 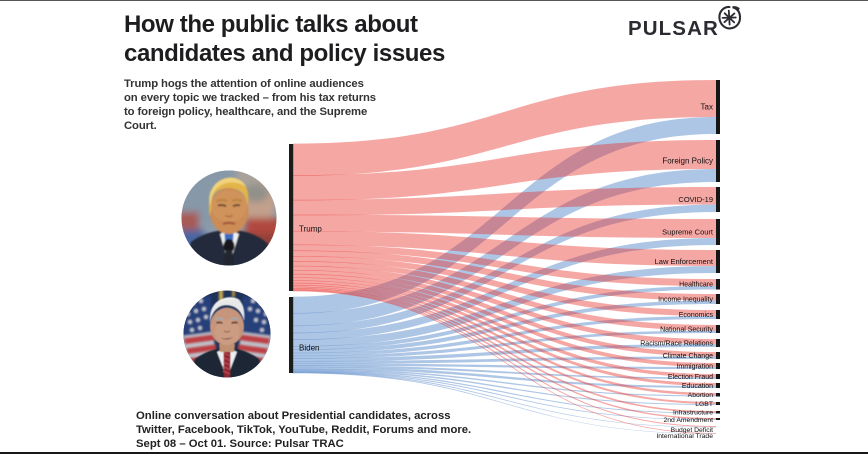 I want to click on svg-text: Racism/Race Relations, so click(x=676, y=343).